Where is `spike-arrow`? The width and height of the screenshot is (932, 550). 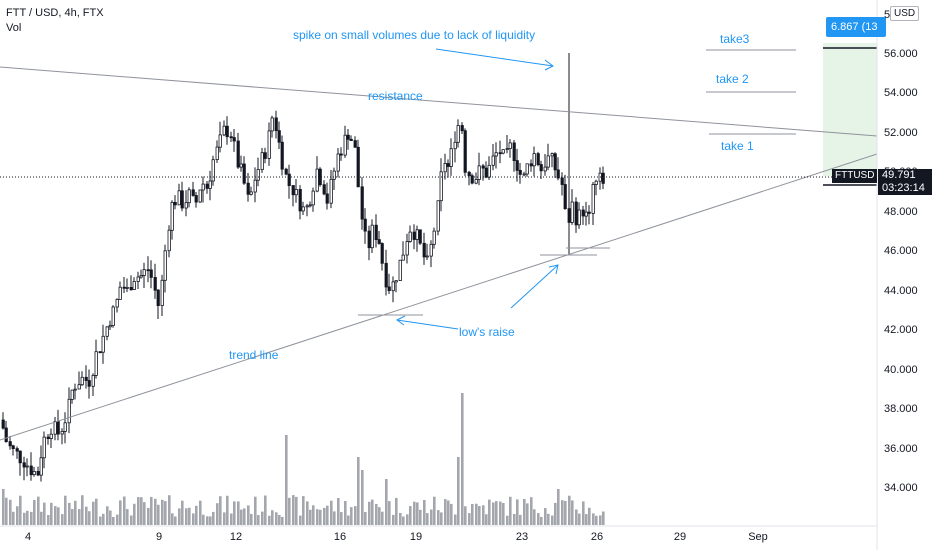 spike-arrow is located at coordinates (494, 57).